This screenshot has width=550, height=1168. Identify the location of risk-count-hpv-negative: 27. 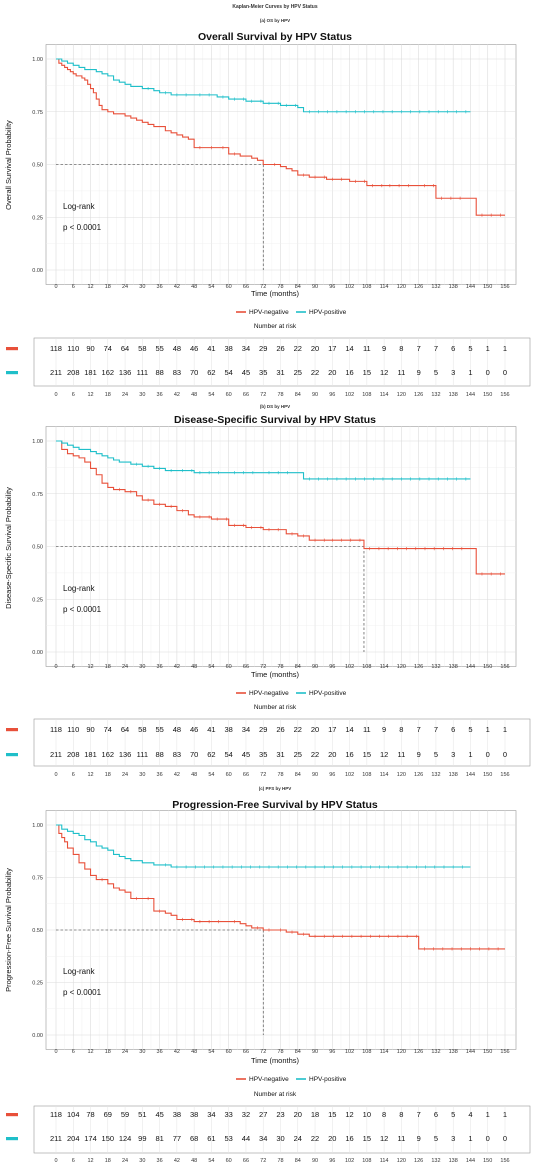
(263, 1114).